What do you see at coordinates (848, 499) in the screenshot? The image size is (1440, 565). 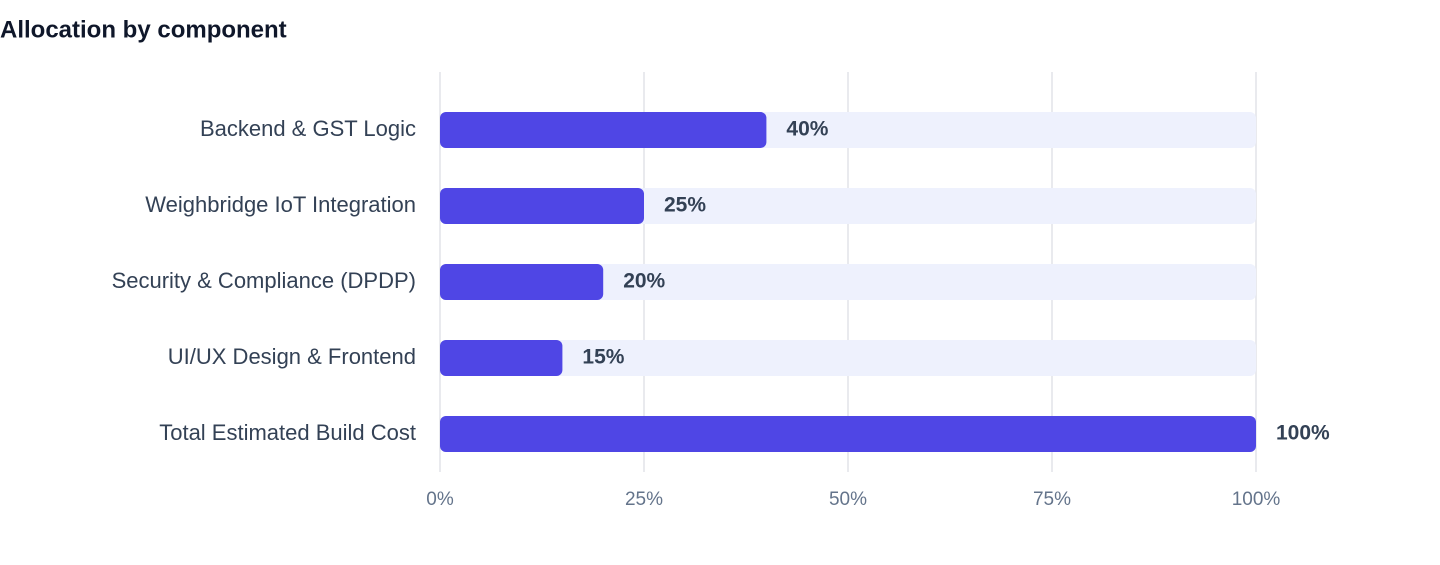 I see `x-tick-label: 50%` at bounding box center [848, 499].